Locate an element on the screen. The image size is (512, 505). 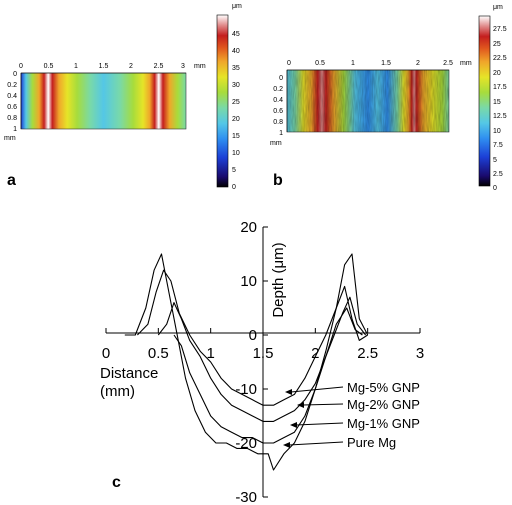
colorbar-a-tick: 10 is located at coordinates (236, 153).